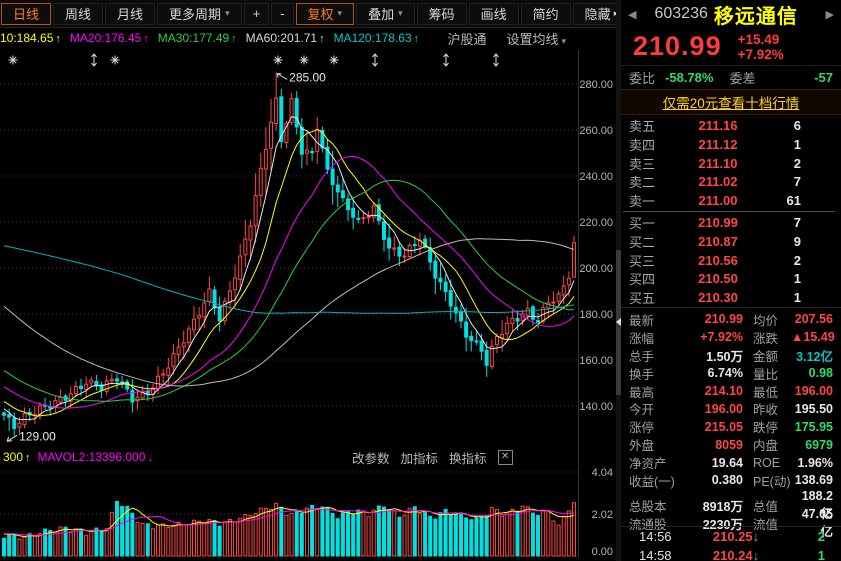 The height and width of the screenshot is (561, 841). I want to click on ask-label: 卖一, so click(642, 202).